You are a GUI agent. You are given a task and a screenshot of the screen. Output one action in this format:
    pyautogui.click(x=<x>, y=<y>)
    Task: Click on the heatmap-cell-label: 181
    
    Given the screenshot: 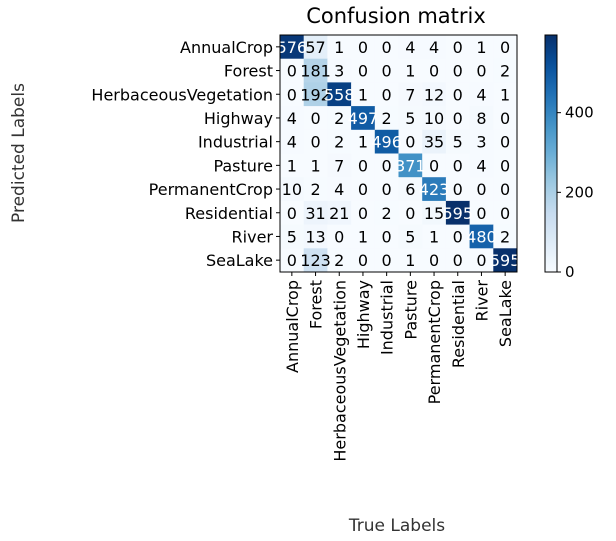 What is the action you would take?
    pyautogui.click(x=315, y=71)
    